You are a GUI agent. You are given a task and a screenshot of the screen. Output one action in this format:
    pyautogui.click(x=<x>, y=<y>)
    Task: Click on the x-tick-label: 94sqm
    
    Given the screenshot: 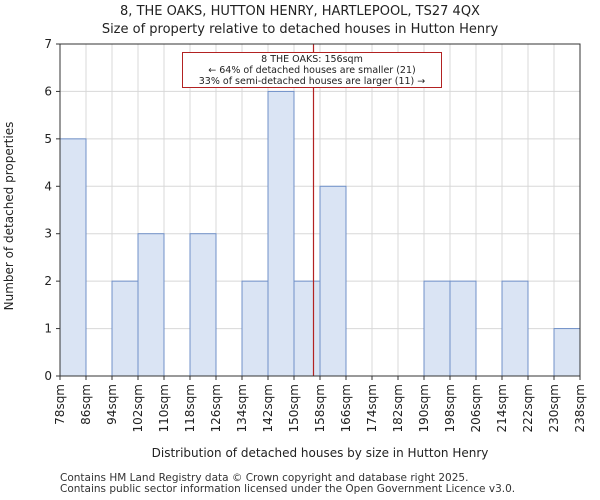 What is the action you would take?
    pyautogui.click(x=112, y=404)
    